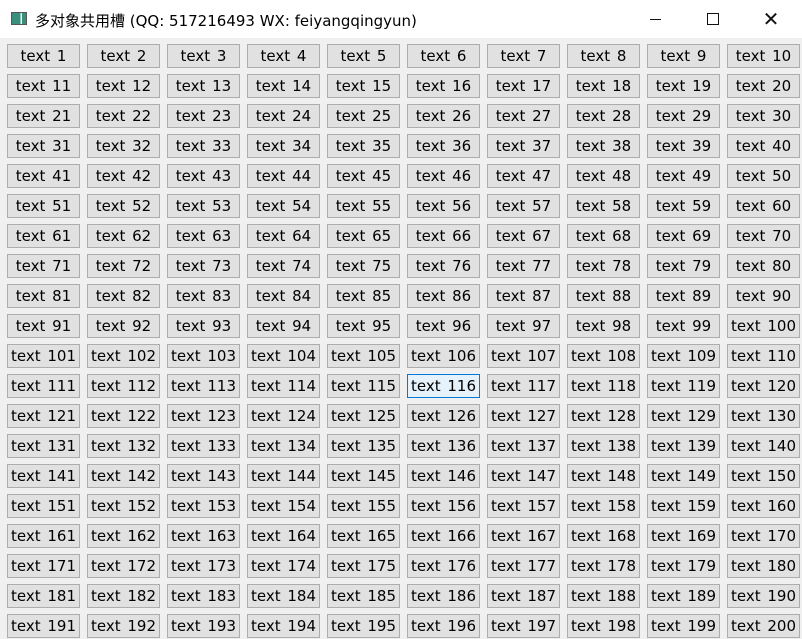 This screenshot has width=802, height=639. Describe the element at coordinates (763, 236) in the screenshot. I see `text-button-70: text 70` at that location.